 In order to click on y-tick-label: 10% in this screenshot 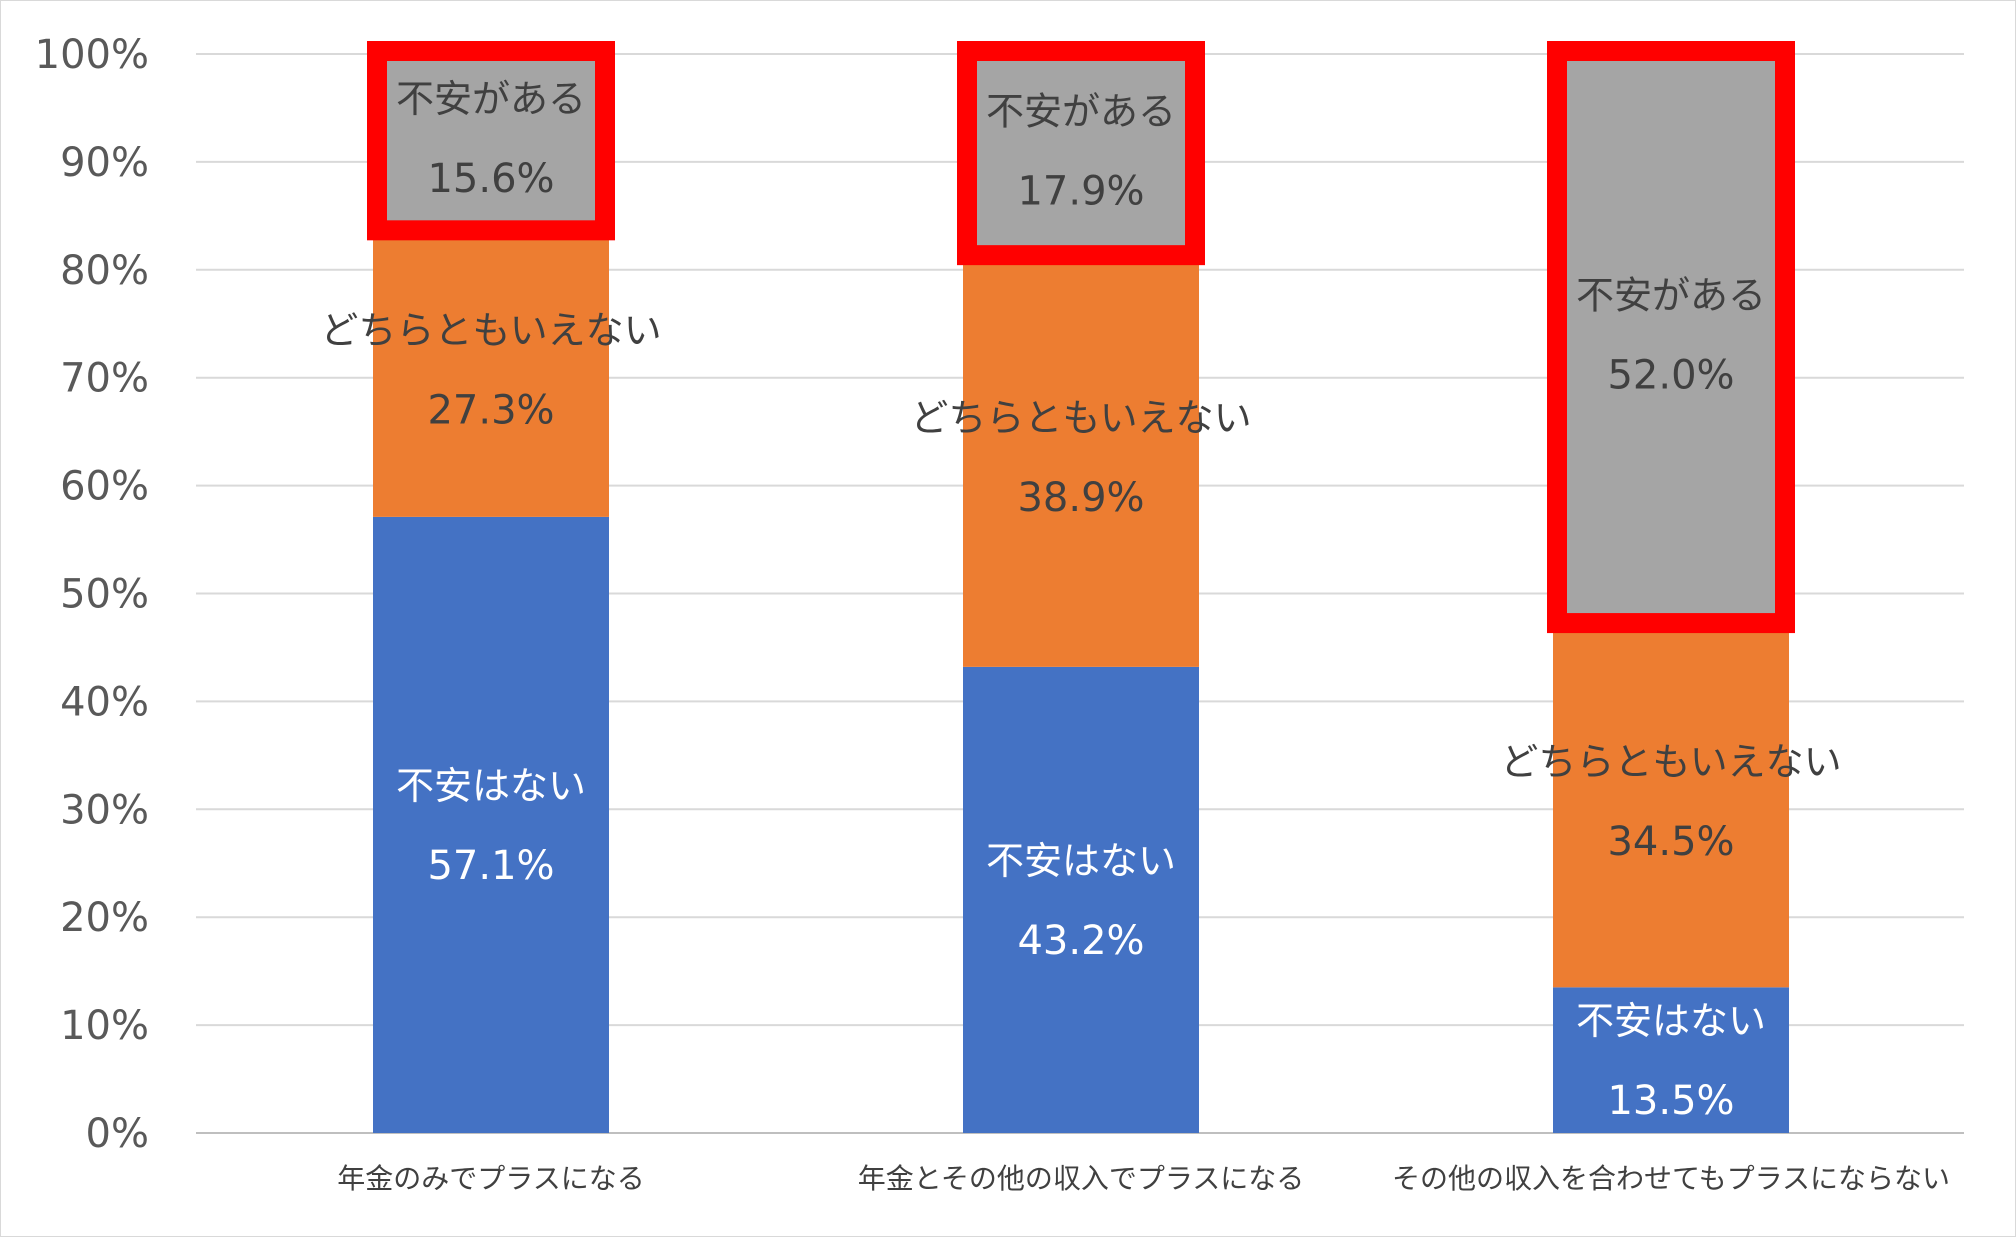, I will do `click(104, 1026)`.